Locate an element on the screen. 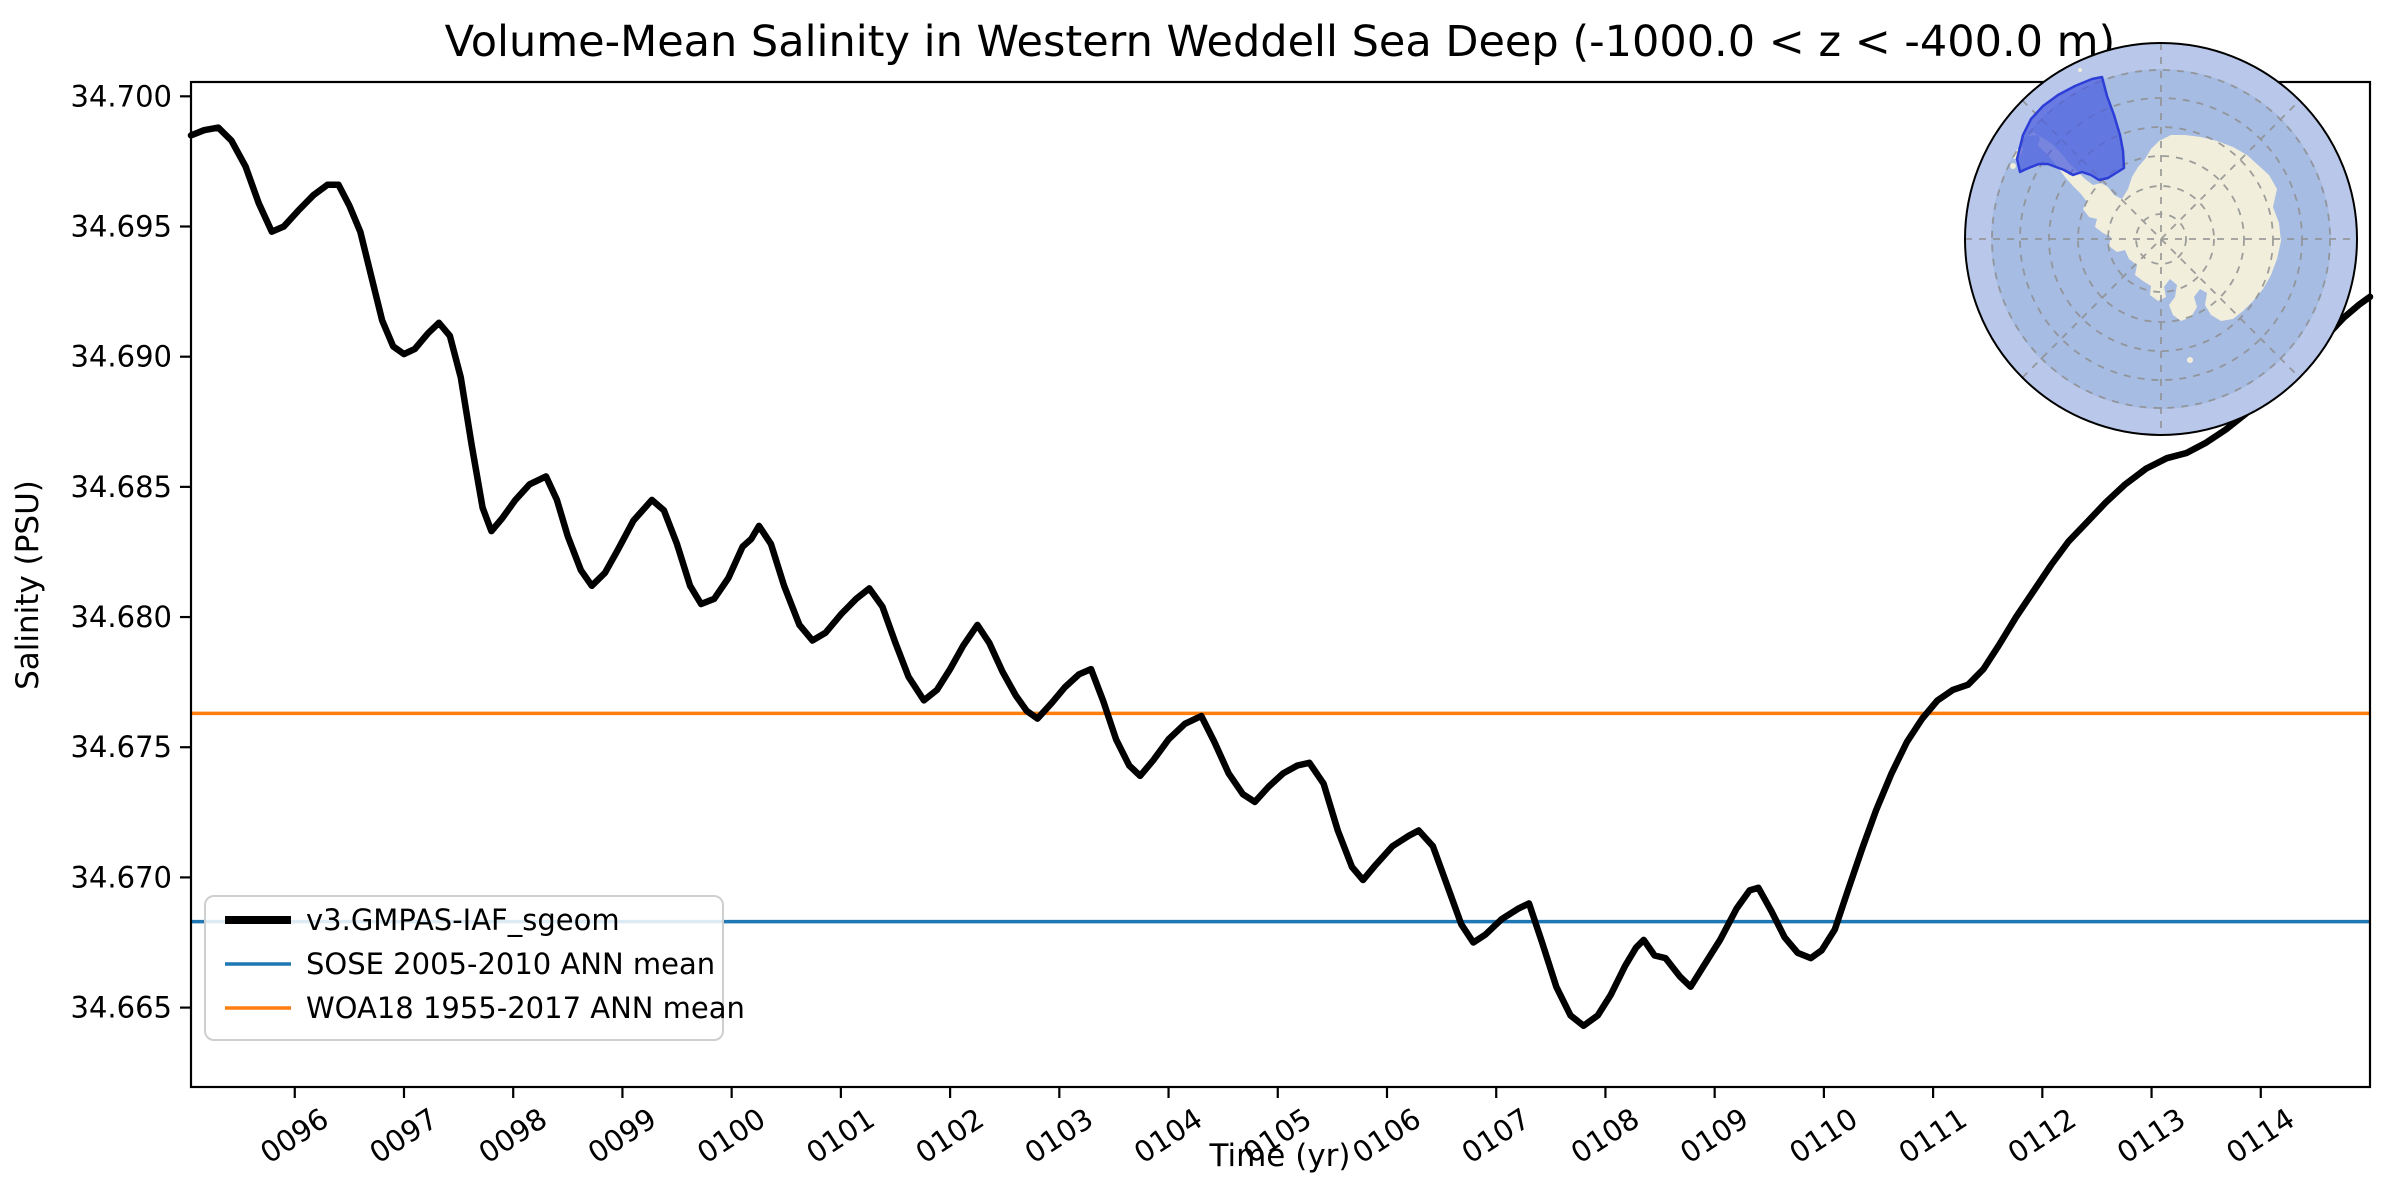  x-tick-label: 0110 is located at coordinates (1823, 1135).